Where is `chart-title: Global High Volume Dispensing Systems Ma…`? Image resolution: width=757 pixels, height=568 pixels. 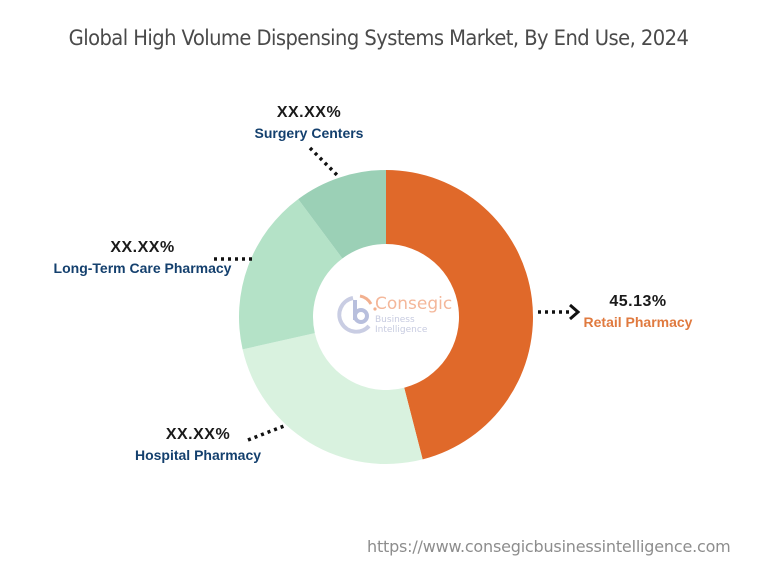 chart-title: Global High Volume Dispensing Systems Ma… is located at coordinates (378, 38).